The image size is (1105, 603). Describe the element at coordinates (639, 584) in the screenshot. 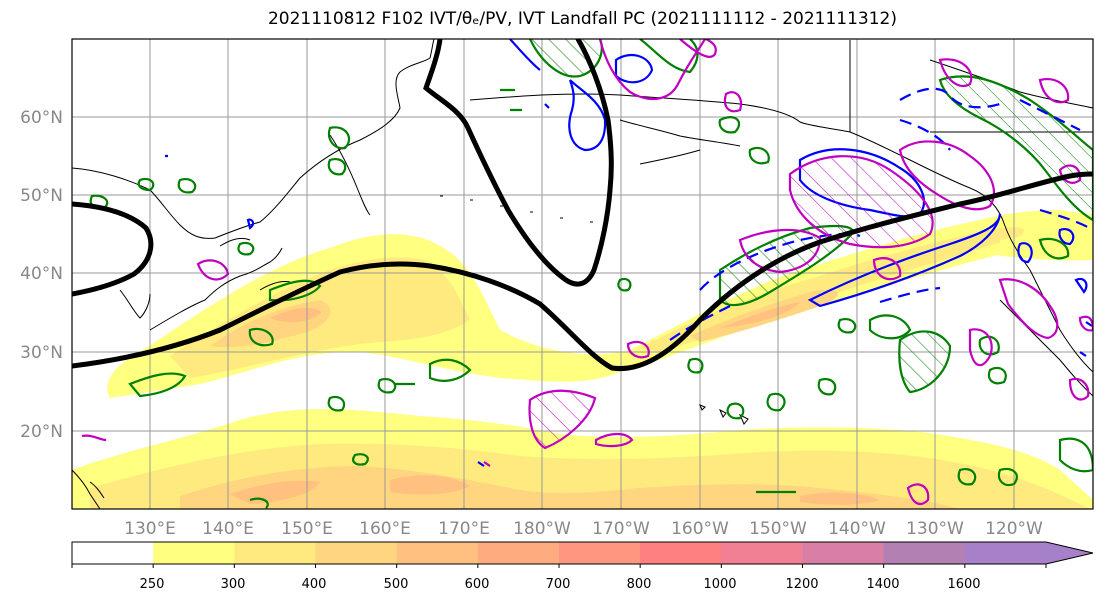

I see `colorbar-tick-label: 800` at that location.